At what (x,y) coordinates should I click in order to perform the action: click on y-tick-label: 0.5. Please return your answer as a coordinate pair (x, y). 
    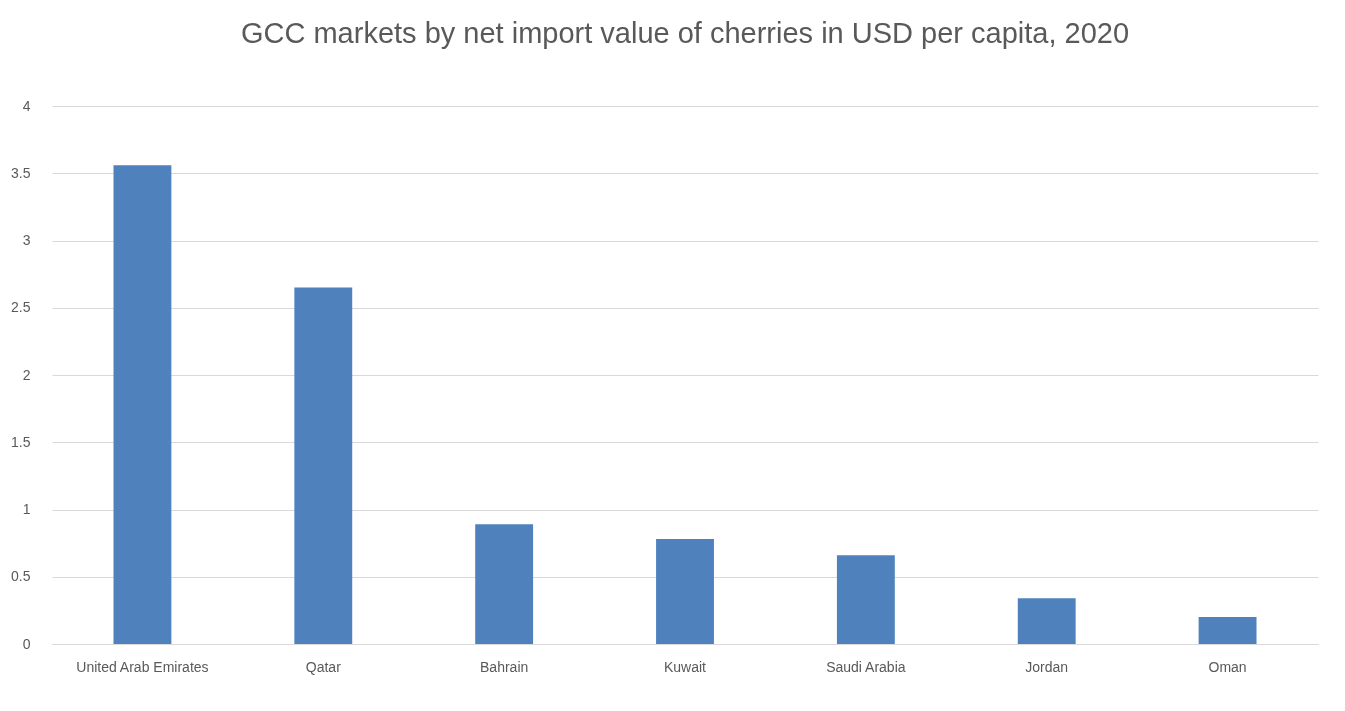
    Looking at the image, I should click on (21, 576).